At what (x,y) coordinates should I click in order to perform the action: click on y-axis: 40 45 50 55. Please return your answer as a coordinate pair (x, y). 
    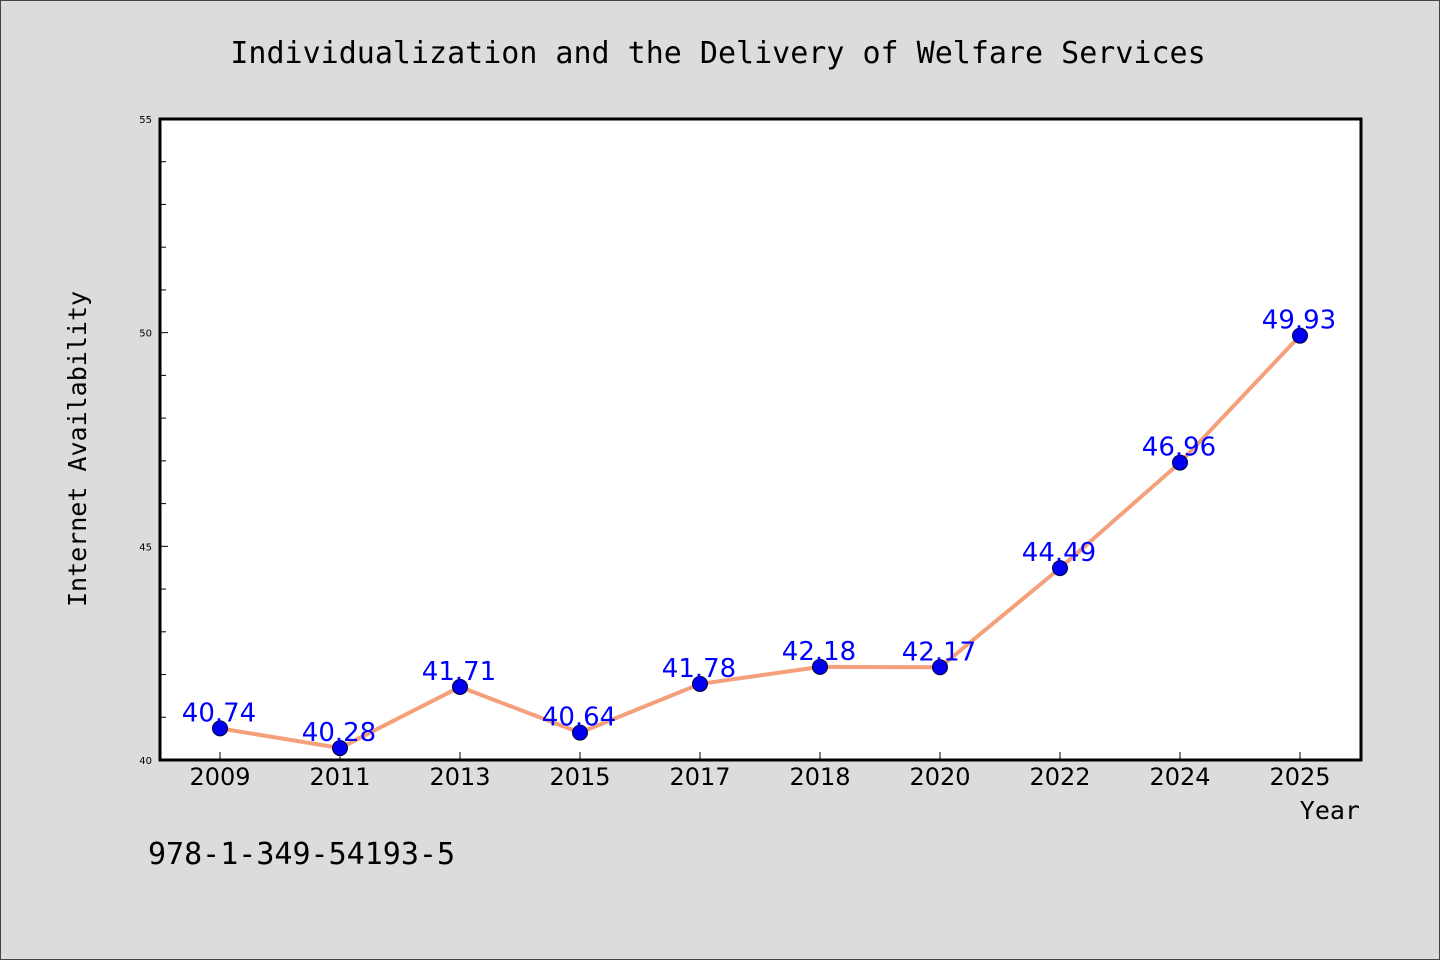
    Looking at the image, I should click on (153, 441).